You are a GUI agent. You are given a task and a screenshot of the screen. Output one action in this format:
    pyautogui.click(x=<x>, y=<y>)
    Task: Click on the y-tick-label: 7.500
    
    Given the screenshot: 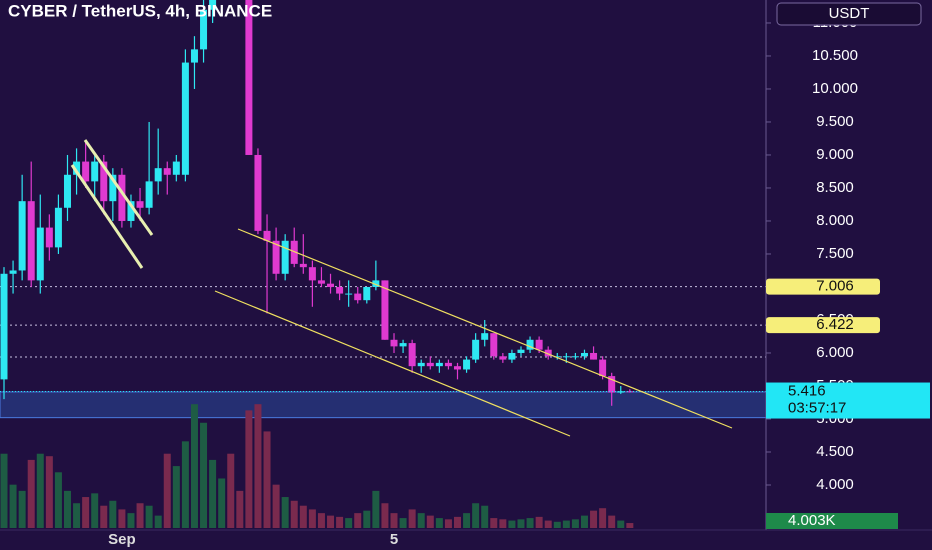 What is the action you would take?
    pyautogui.click(x=835, y=253)
    